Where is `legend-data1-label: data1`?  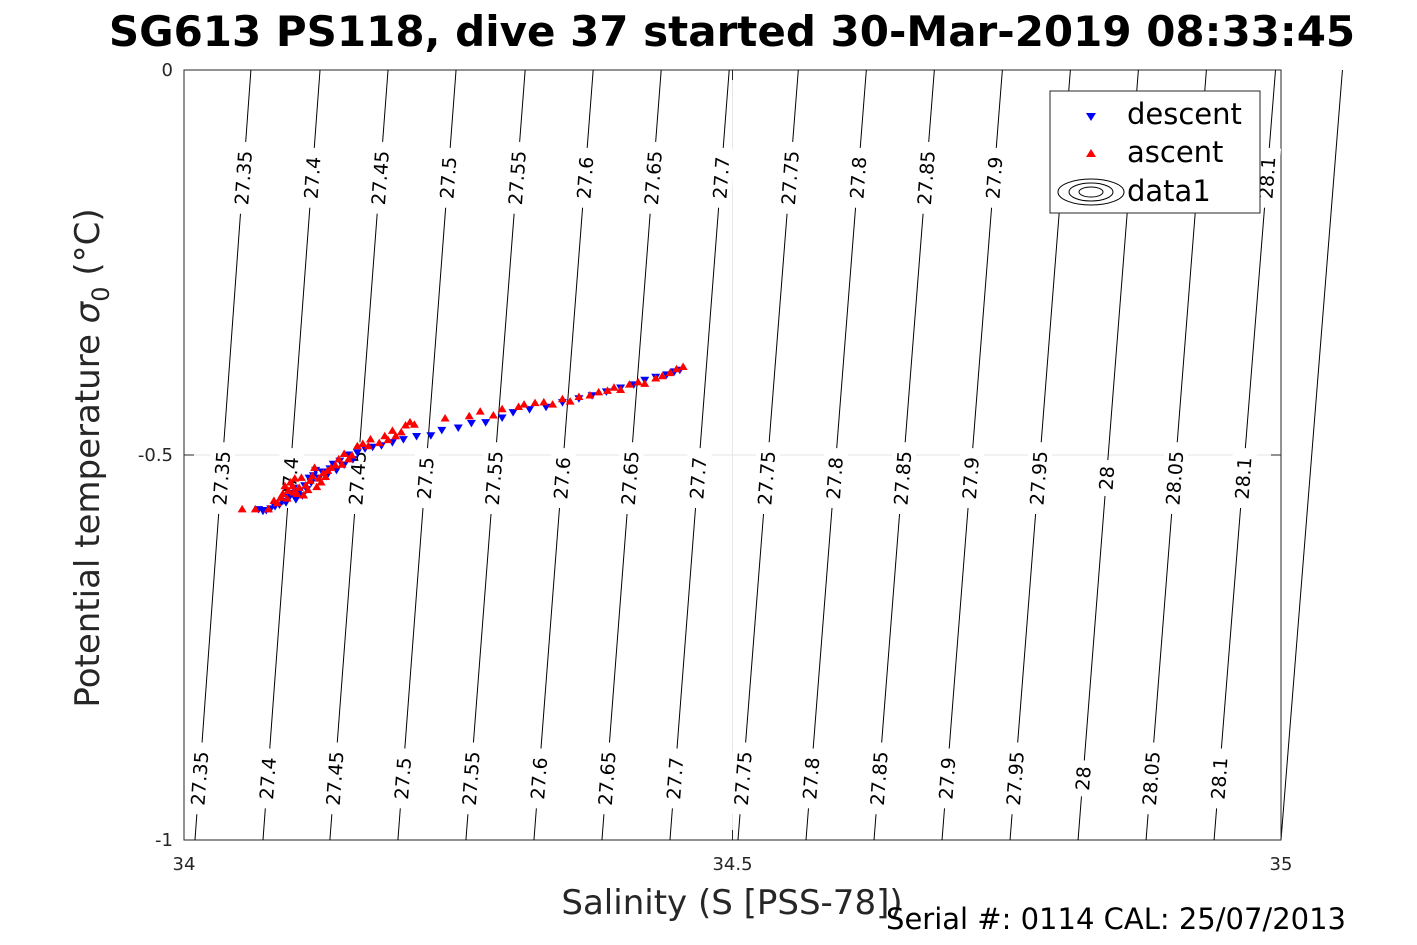
legend-data1-label: data1 is located at coordinates (1169, 191).